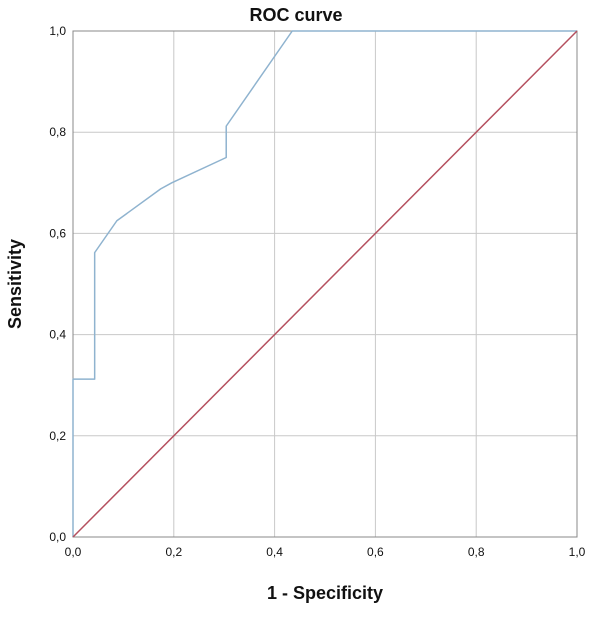 This screenshot has width=594, height=617. I want to click on y-axis-label: Sensitivity, so click(15, 284).